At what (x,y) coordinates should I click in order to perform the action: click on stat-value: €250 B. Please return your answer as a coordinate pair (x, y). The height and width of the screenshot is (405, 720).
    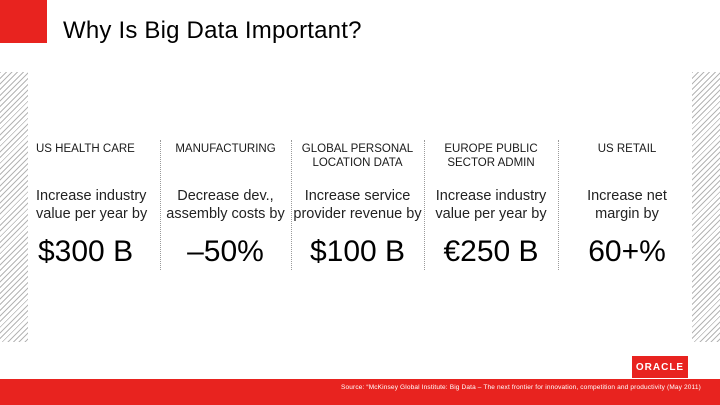
    Looking at the image, I should click on (491, 251).